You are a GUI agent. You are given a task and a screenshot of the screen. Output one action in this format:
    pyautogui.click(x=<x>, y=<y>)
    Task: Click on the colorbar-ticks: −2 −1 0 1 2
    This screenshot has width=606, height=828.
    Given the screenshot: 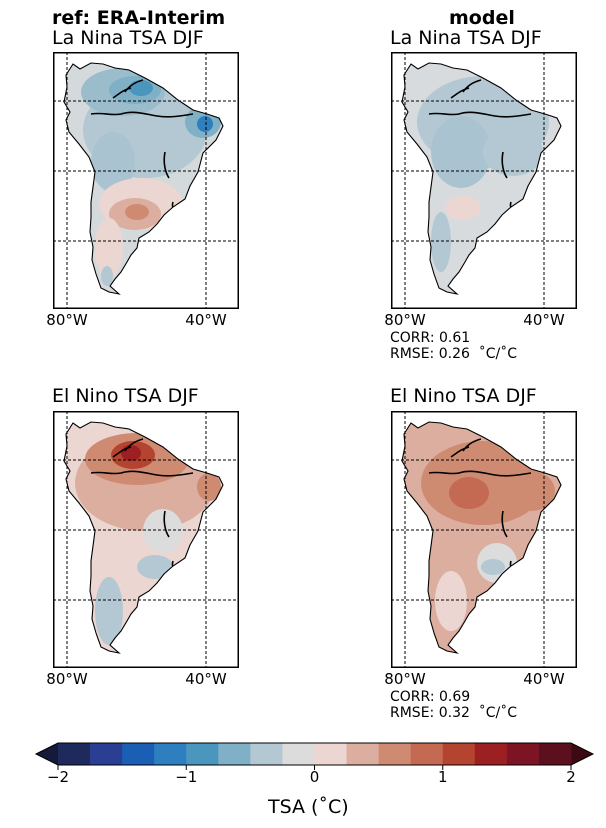 What is the action you would take?
    pyautogui.click(x=303, y=779)
    